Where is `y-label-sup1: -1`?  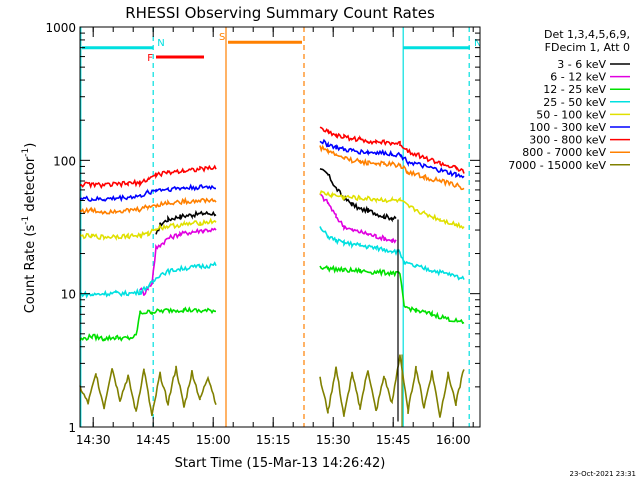 y-label-sup1: -1 is located at coordinates (26, 220).